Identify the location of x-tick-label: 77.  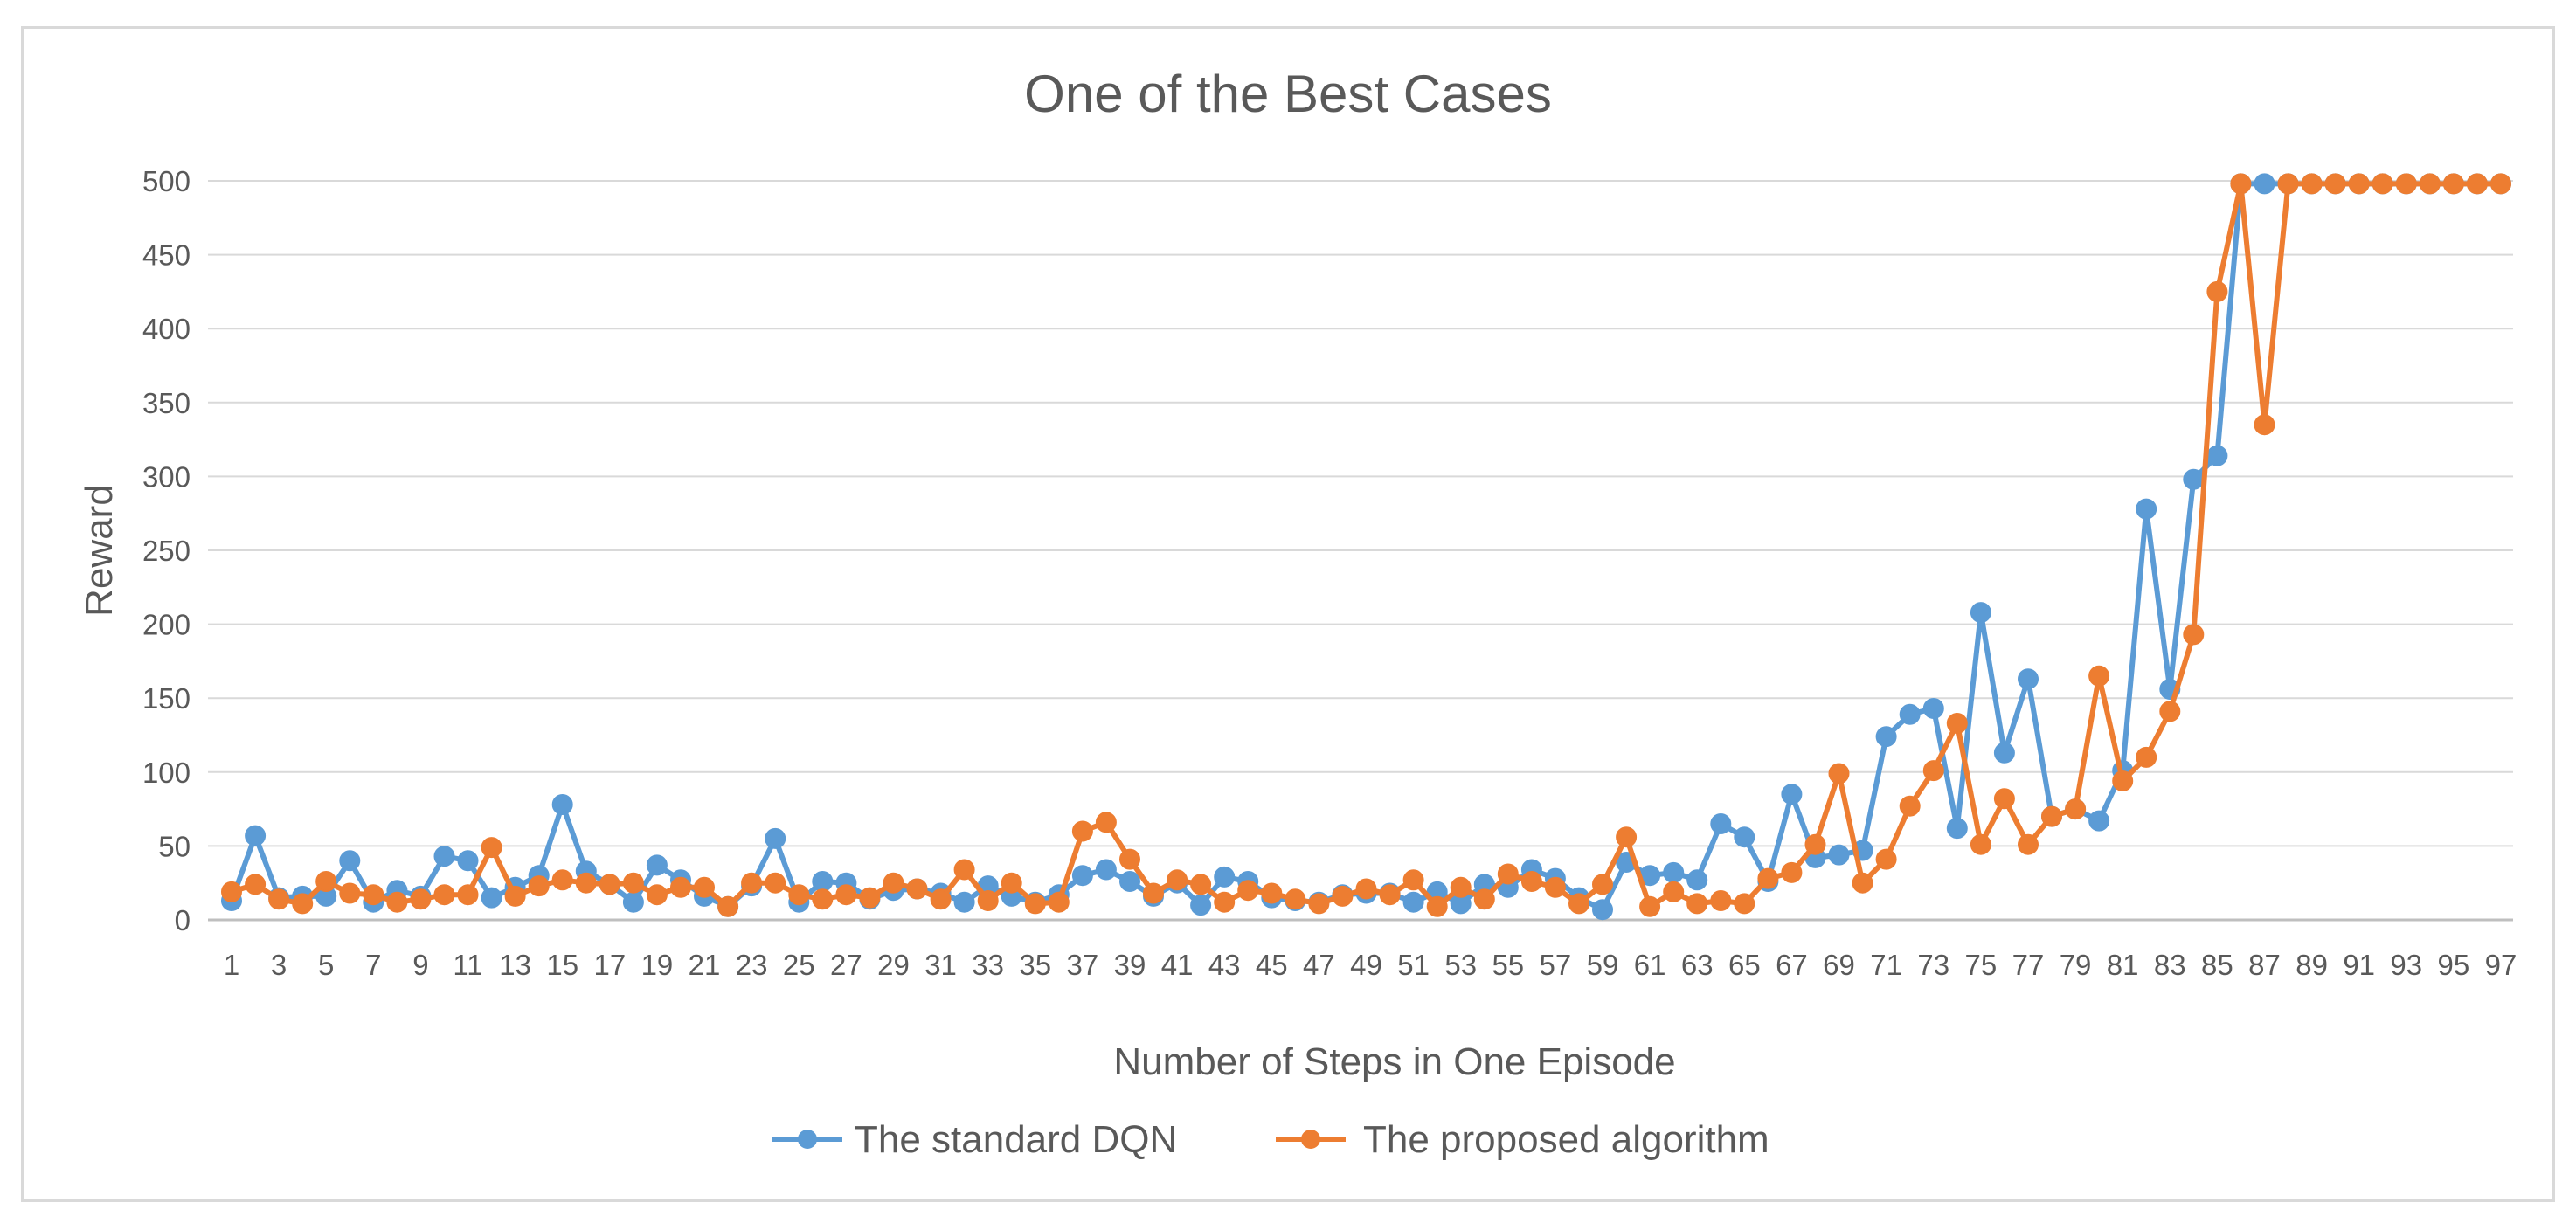
(2028, 965).